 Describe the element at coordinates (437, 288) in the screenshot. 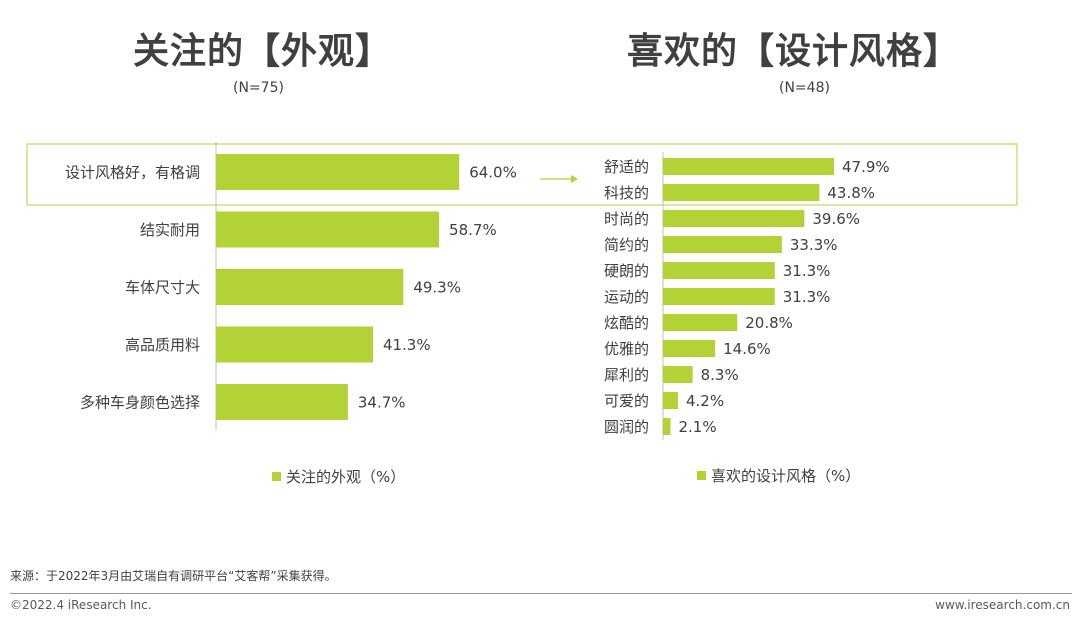

I see `left-bar-value: 49.3%` at that location.